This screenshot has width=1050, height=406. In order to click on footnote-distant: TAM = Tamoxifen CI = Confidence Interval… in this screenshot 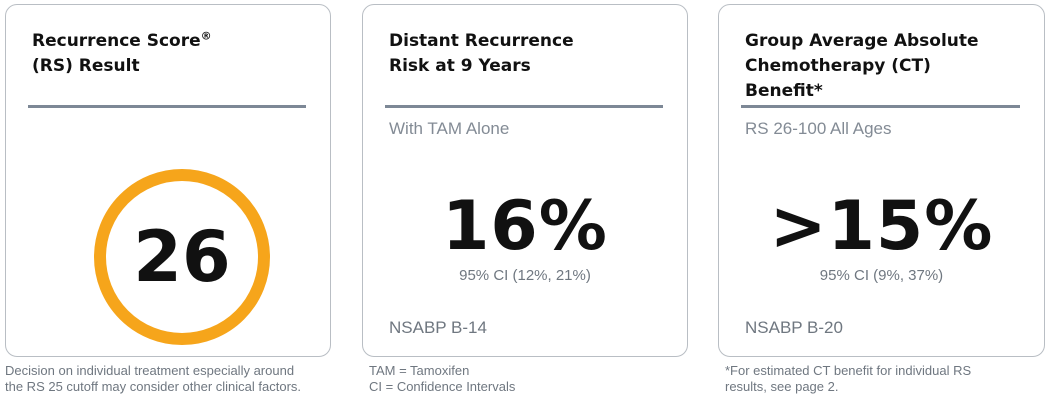, I will do `click(442, 379)`.